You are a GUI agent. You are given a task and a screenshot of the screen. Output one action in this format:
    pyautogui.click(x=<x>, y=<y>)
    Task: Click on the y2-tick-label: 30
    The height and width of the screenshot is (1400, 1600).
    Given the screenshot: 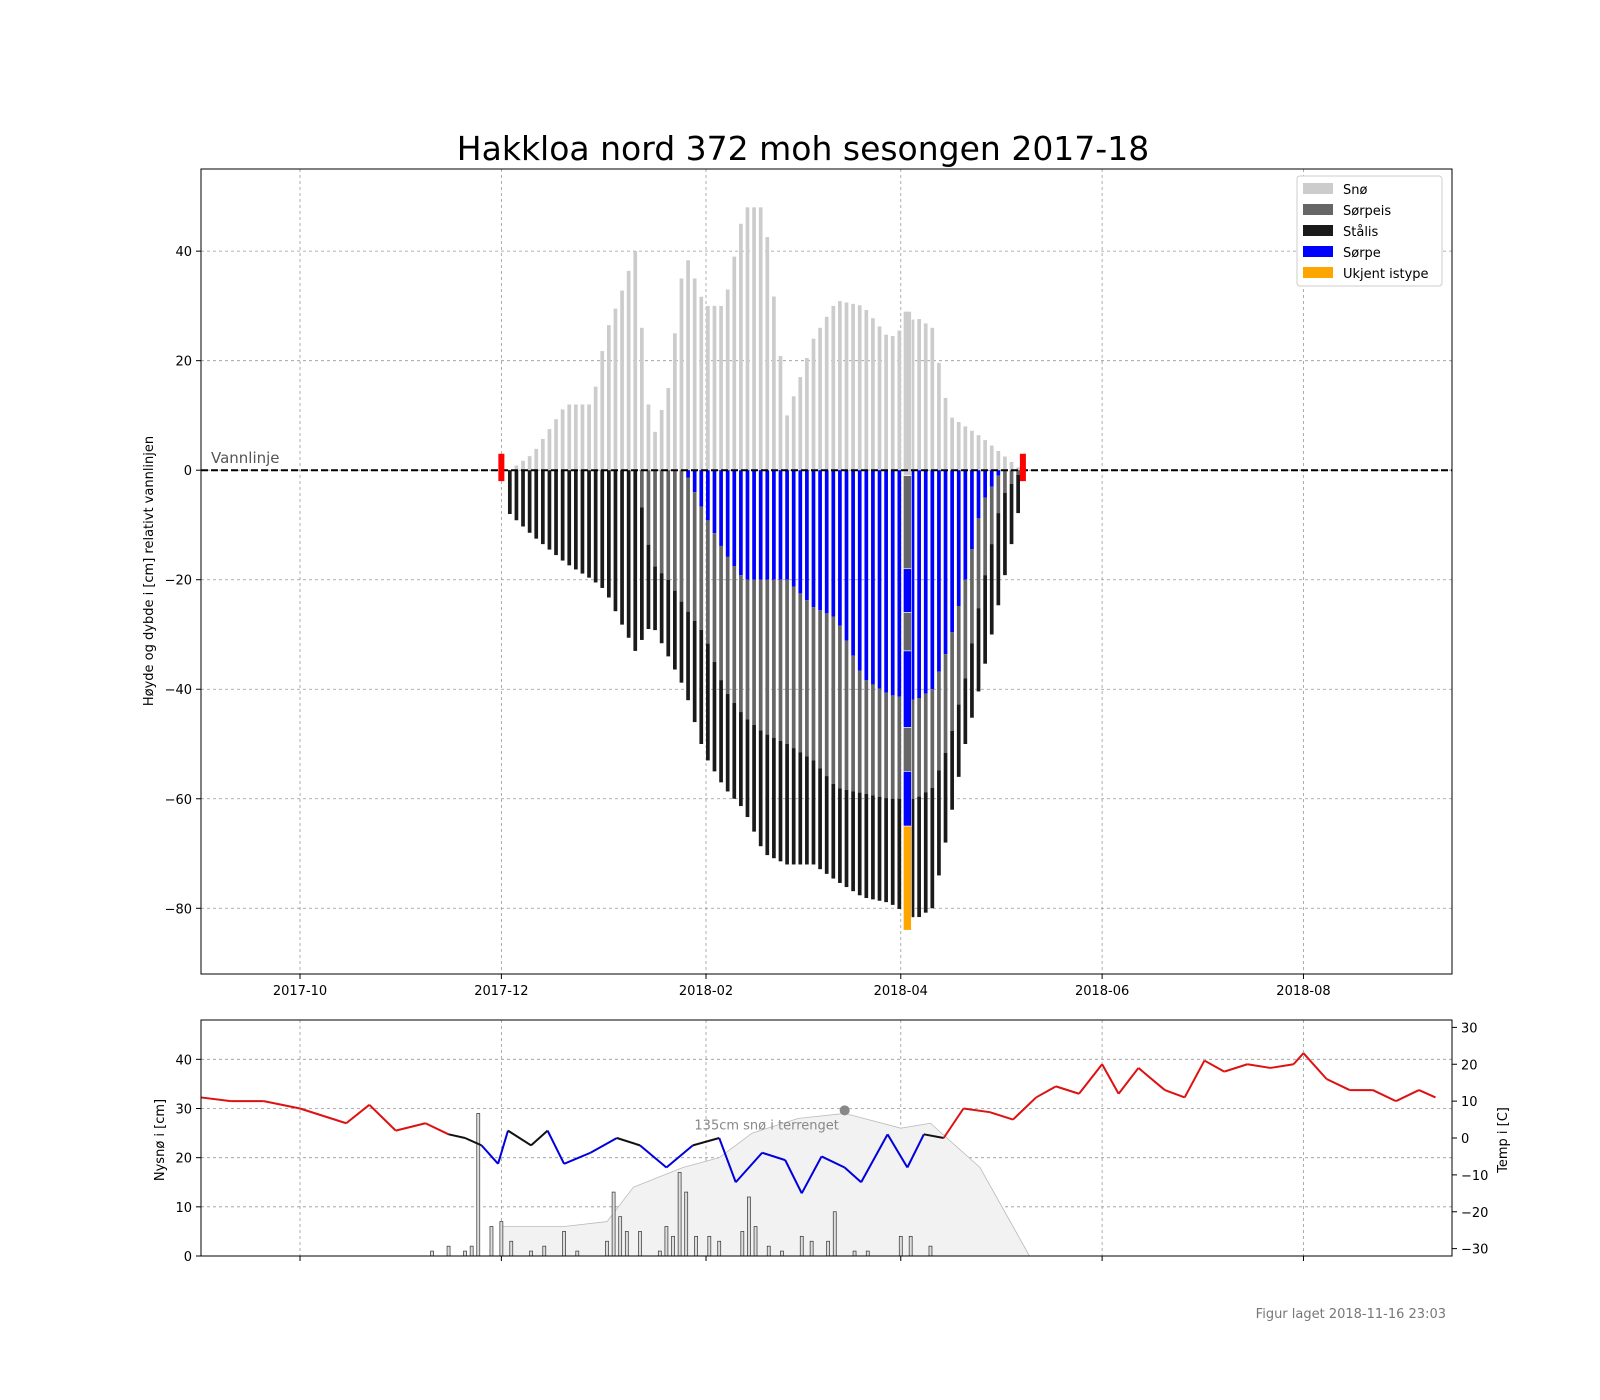 What is the action you would take?
    pyautogui.click(x=1469, y=1028)
    